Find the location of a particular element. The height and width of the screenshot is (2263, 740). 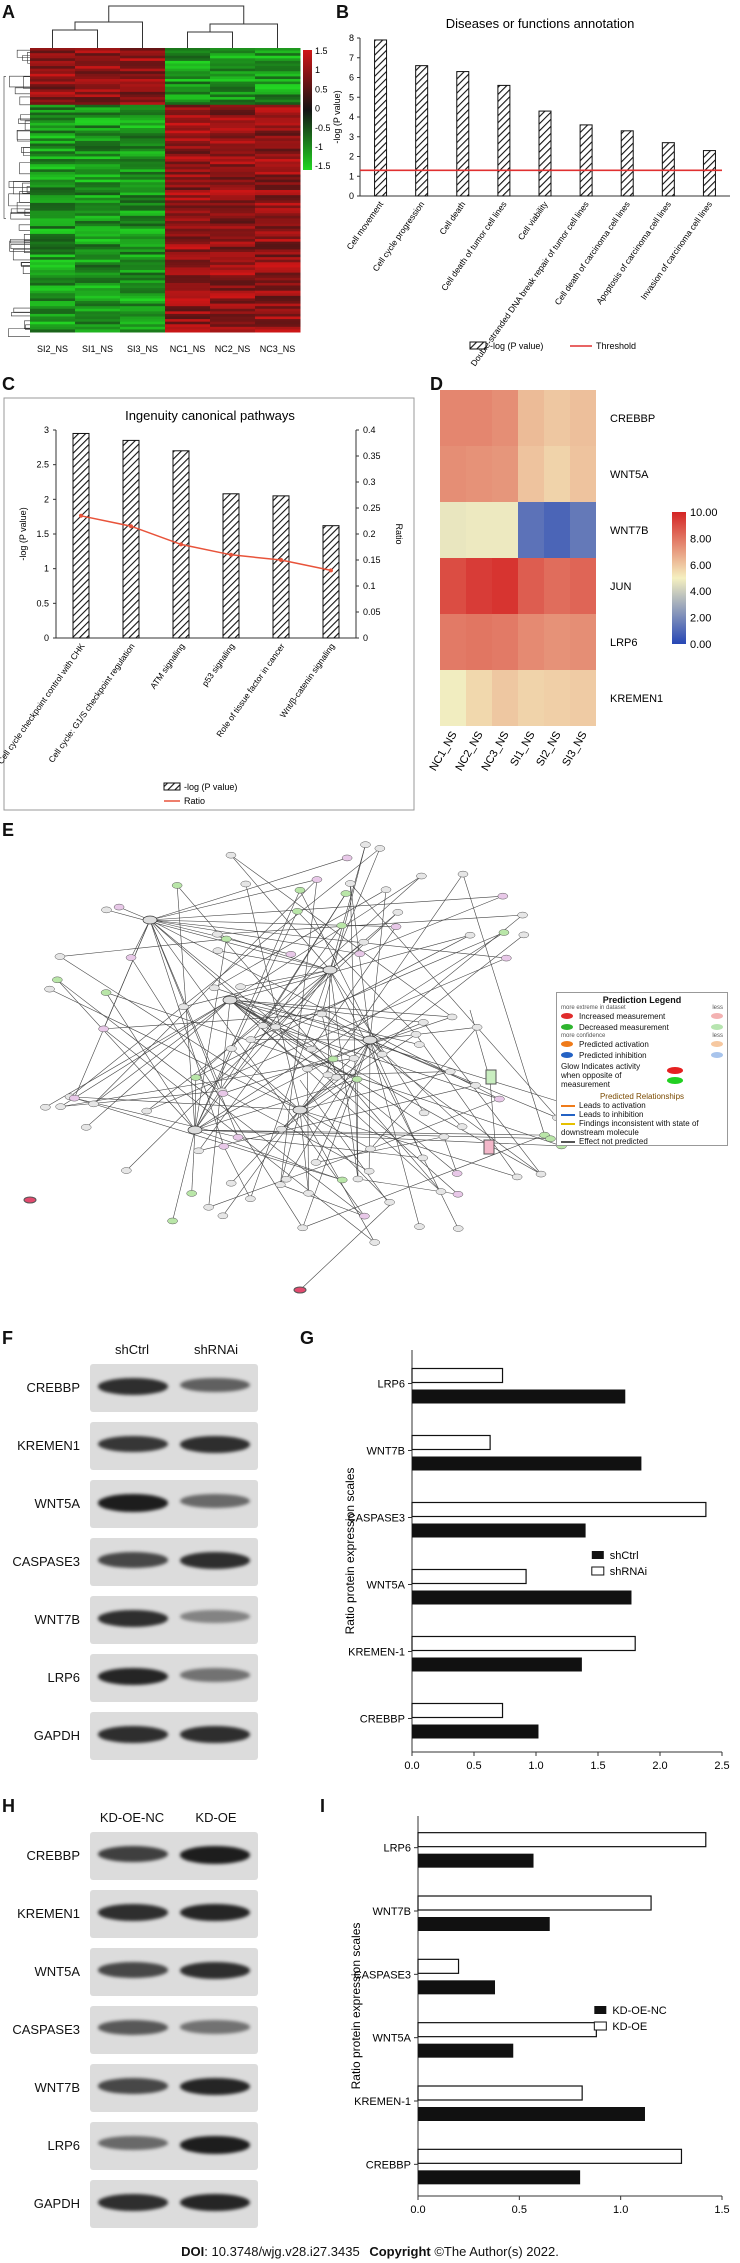

scale-tick-label: -0.5 is located at coordinates (322, 128).